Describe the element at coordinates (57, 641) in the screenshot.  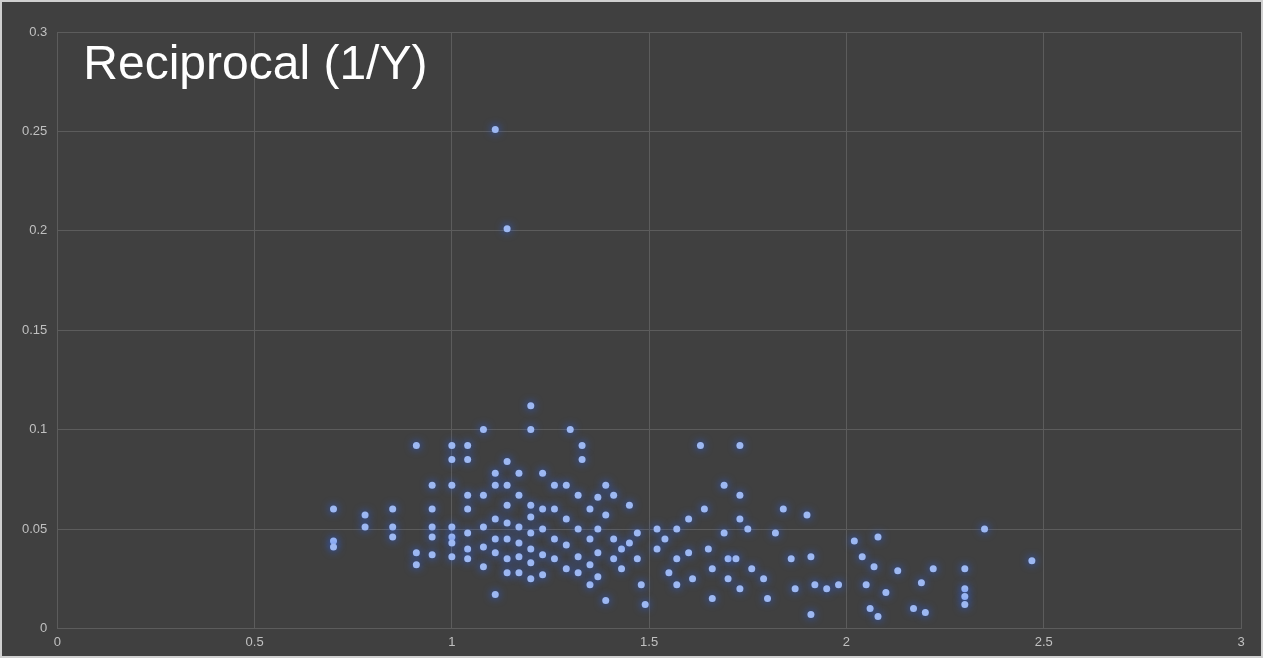
I see `x-tick-label: 0` at that location.